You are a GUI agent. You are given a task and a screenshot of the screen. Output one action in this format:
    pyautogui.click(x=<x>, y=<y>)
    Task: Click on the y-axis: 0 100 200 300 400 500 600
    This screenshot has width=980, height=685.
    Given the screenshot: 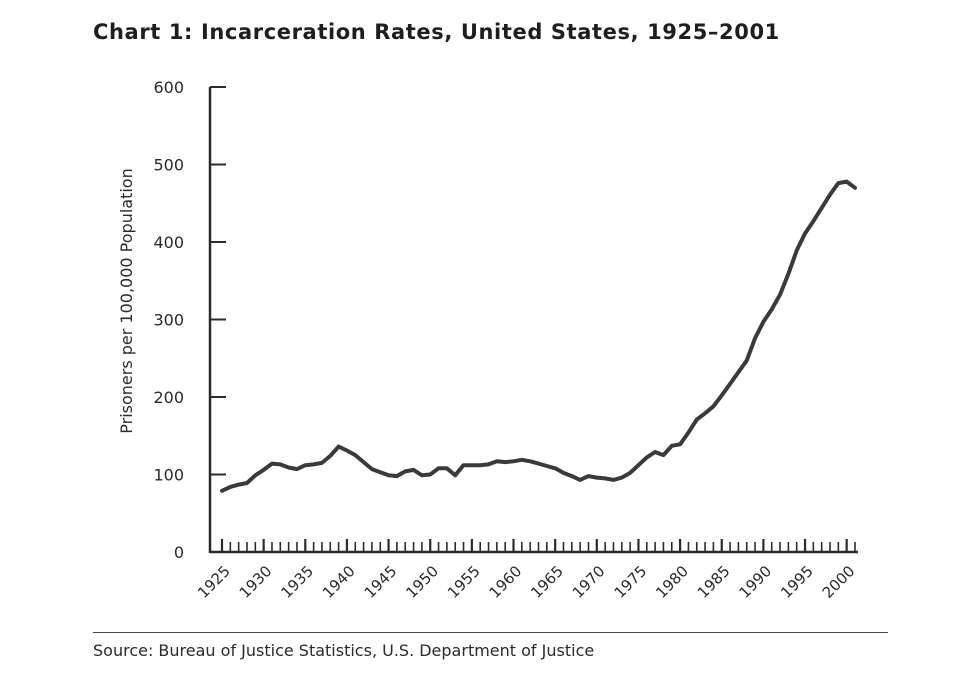 What is the action you would take?
    pyautogui.click(x=189, y=320)
    